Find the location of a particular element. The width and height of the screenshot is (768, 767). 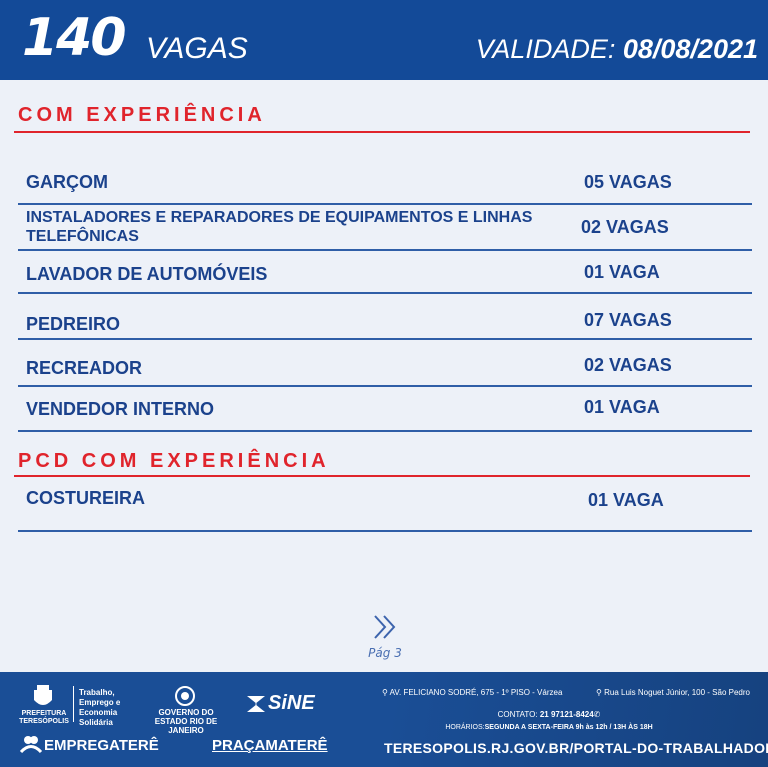

header-banner: 140 VAGAS VALIDADE: 08/08/2021 is located at coordinates (384, 40).